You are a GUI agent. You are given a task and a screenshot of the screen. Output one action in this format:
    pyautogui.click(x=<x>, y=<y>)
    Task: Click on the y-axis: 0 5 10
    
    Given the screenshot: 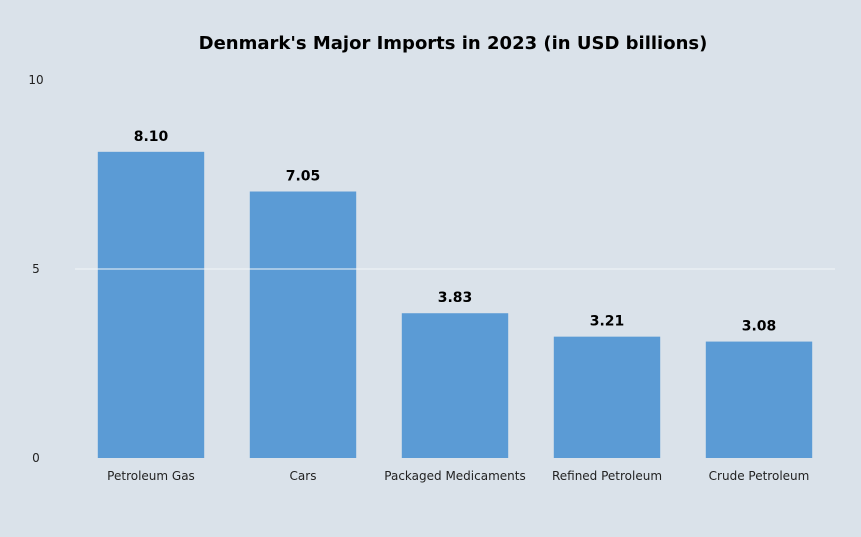 What is the action you would take?
    pyautogui.click(x=35, y=269)
    